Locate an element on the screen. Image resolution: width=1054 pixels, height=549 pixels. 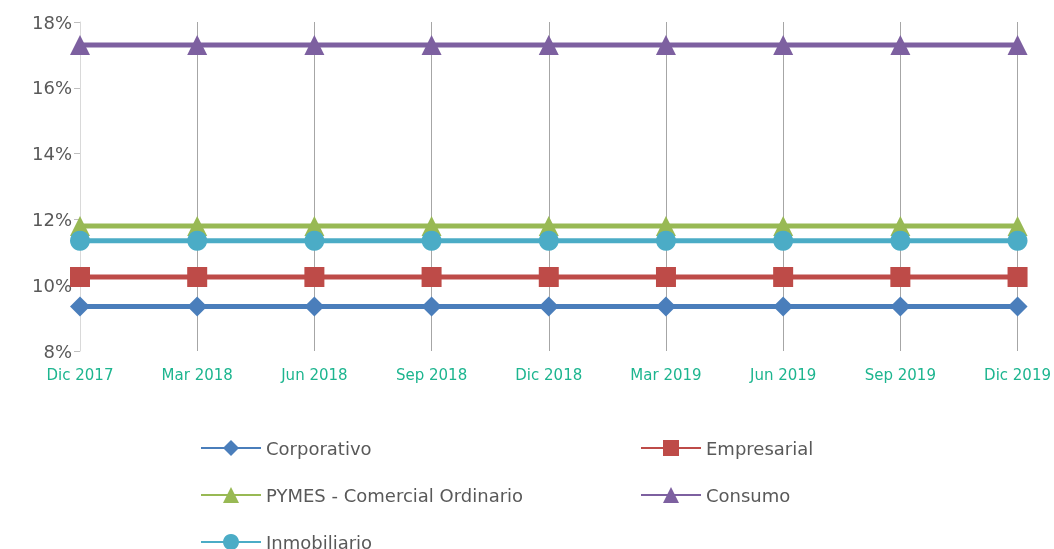
x-tick-label: Dic 2018 is located at coordinates (549, 374).